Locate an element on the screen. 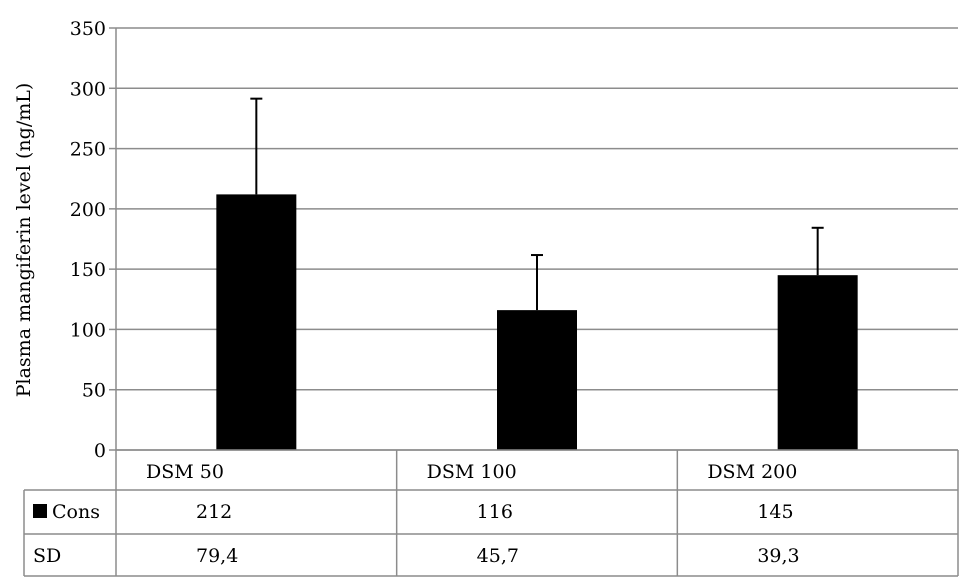 The image size is (964, 586). y-tick-label: 300 is located at coordinates (88, 89).